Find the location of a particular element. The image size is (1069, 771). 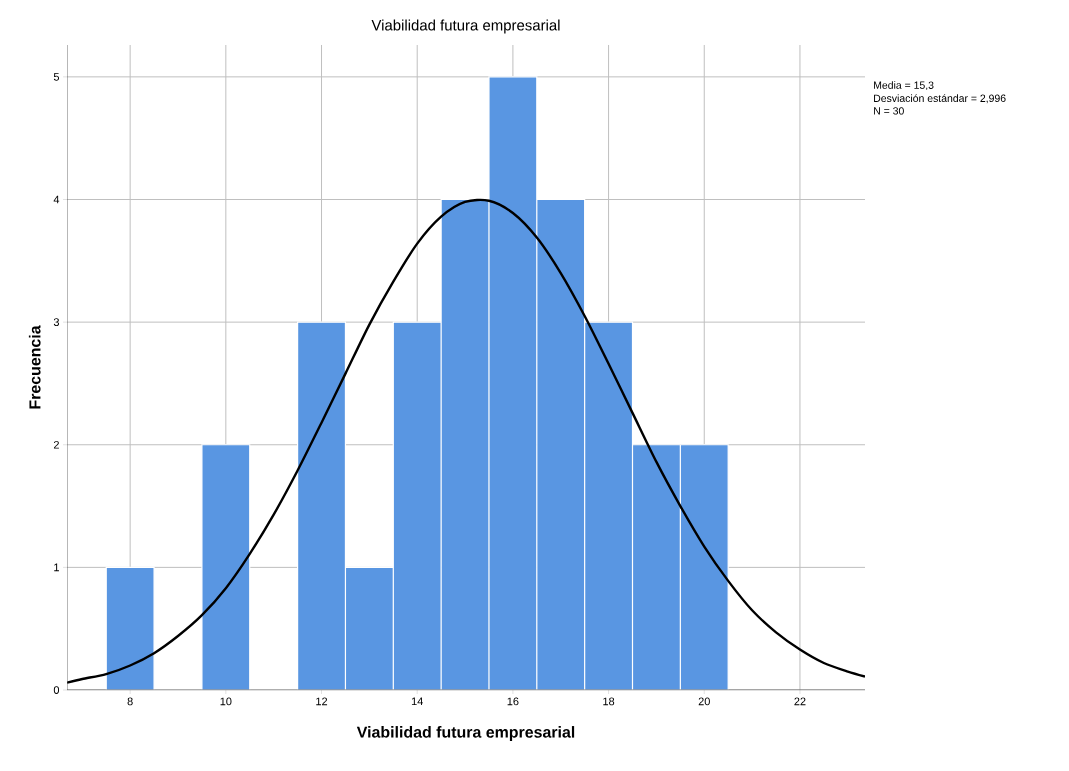

x-tick-label: 10 is located at coordinates (226, 701).